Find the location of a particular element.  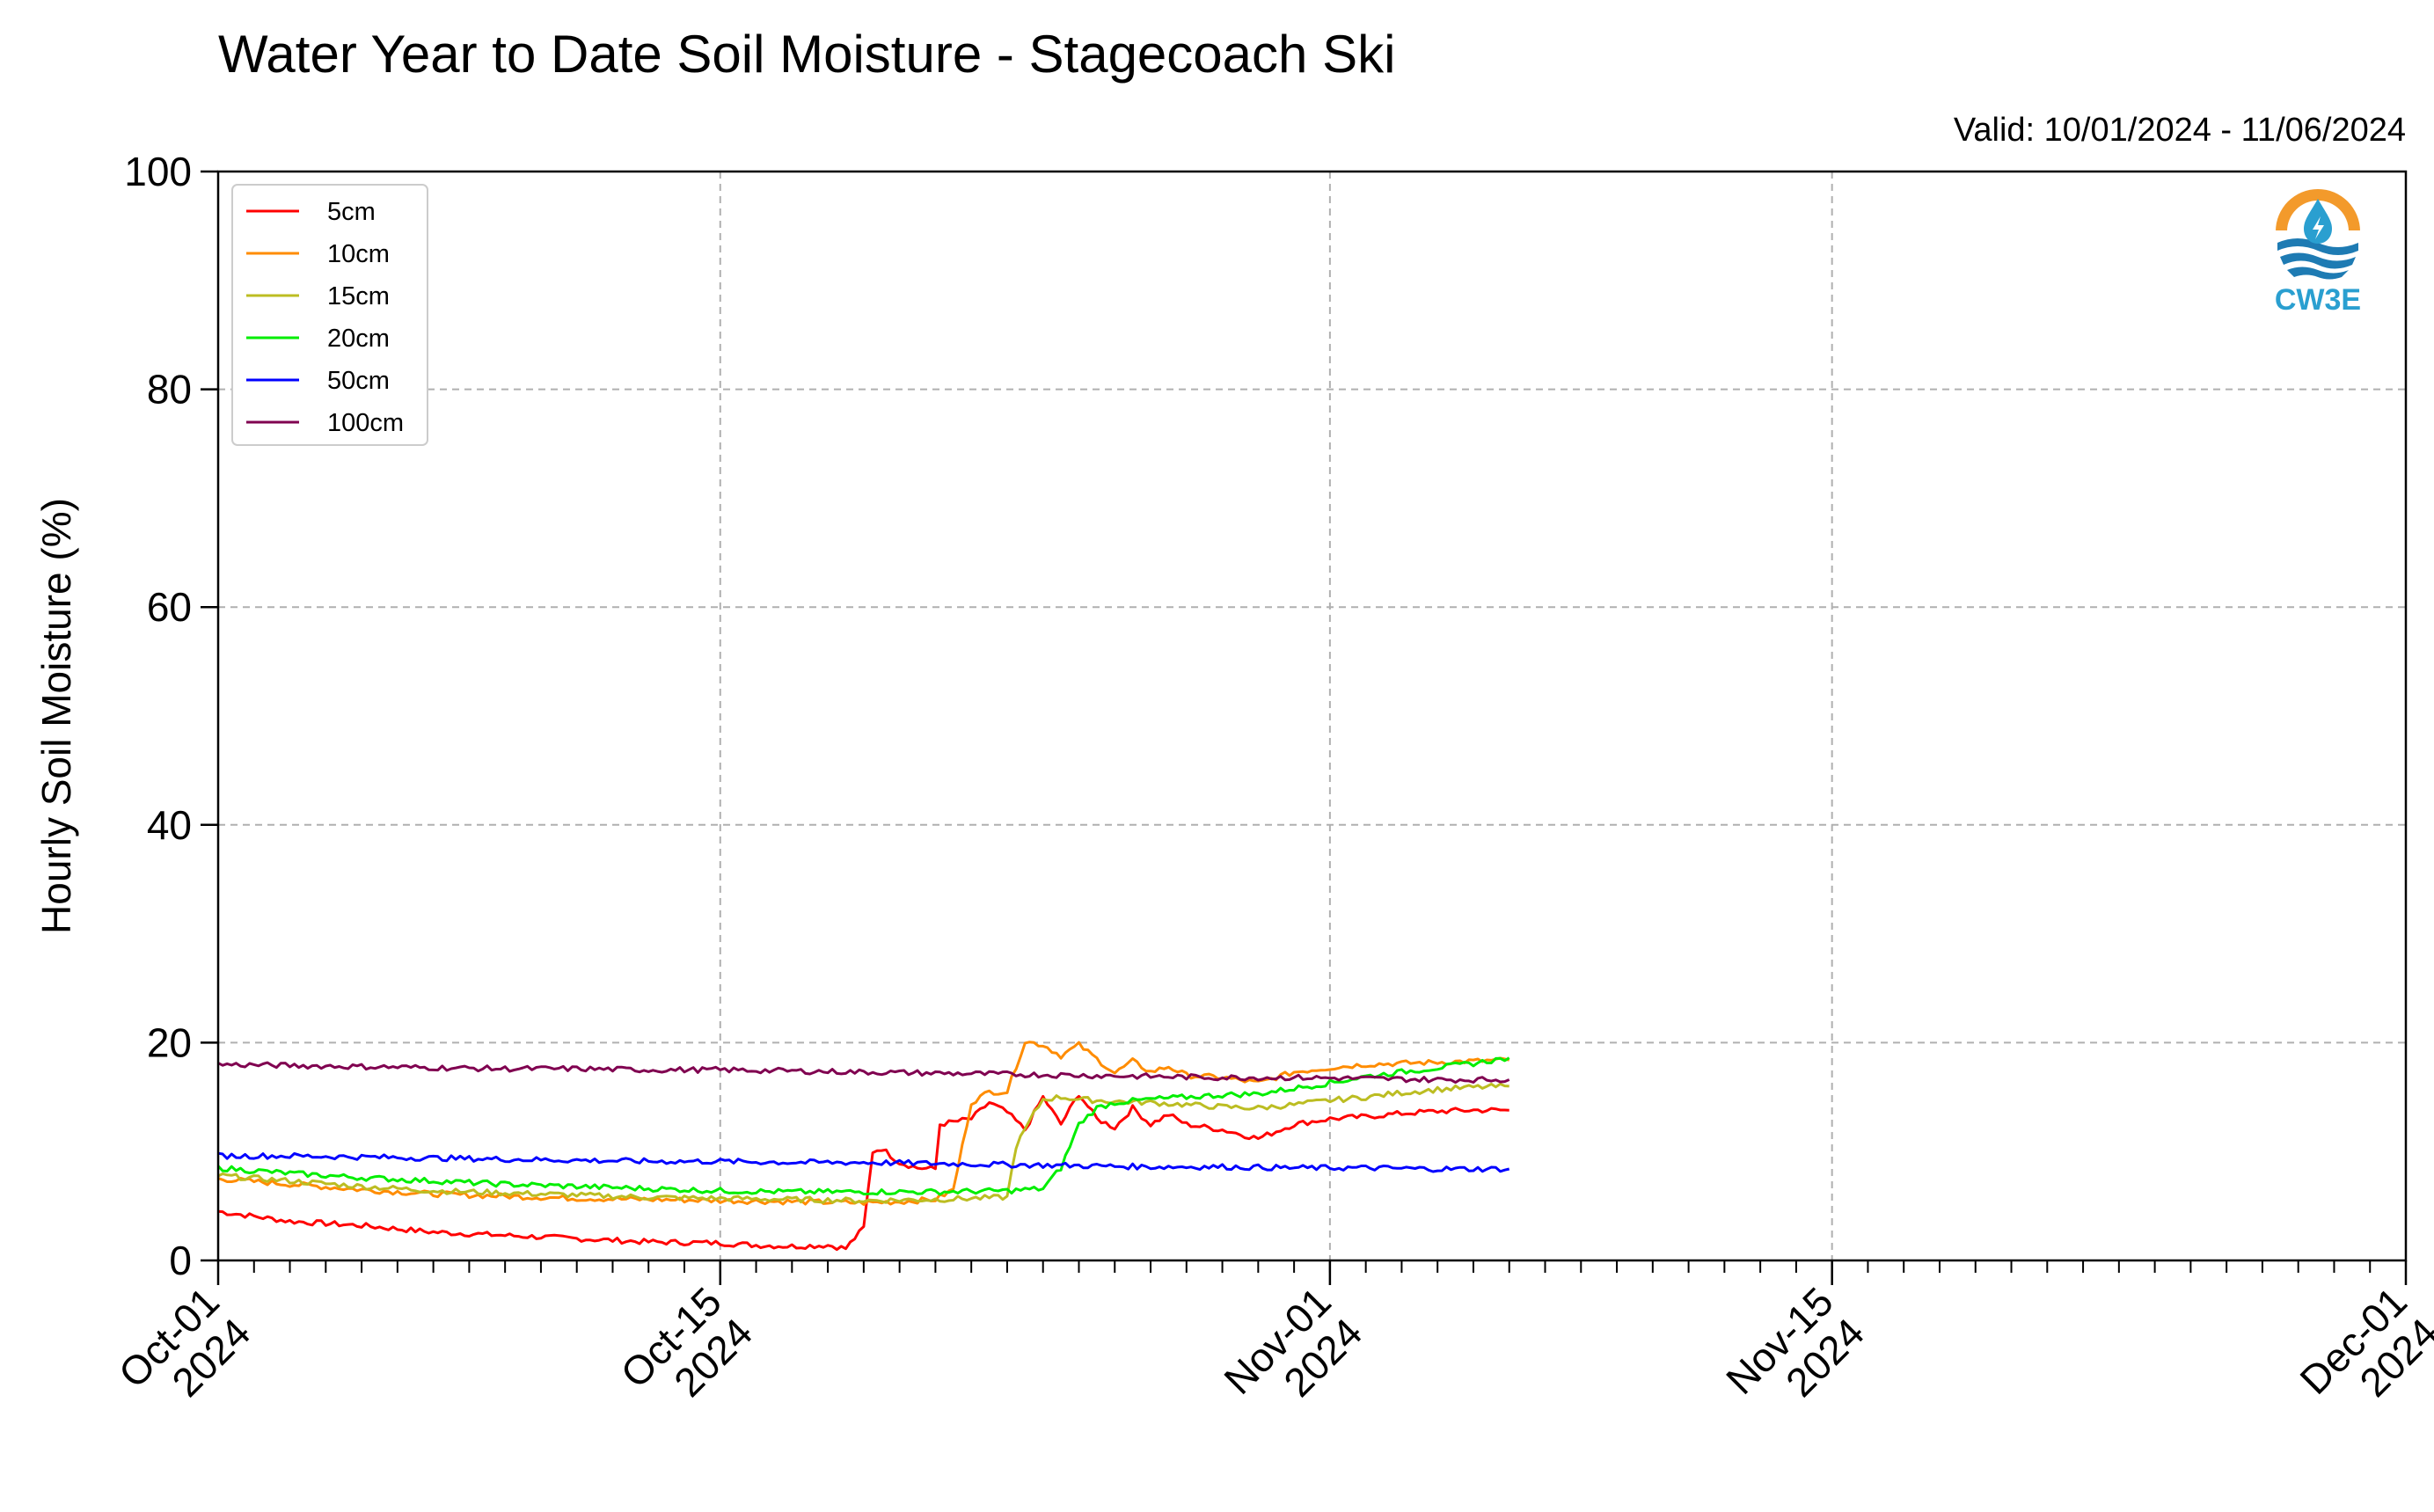

y-tick-label: 60 is located at coordinates (169, 607).